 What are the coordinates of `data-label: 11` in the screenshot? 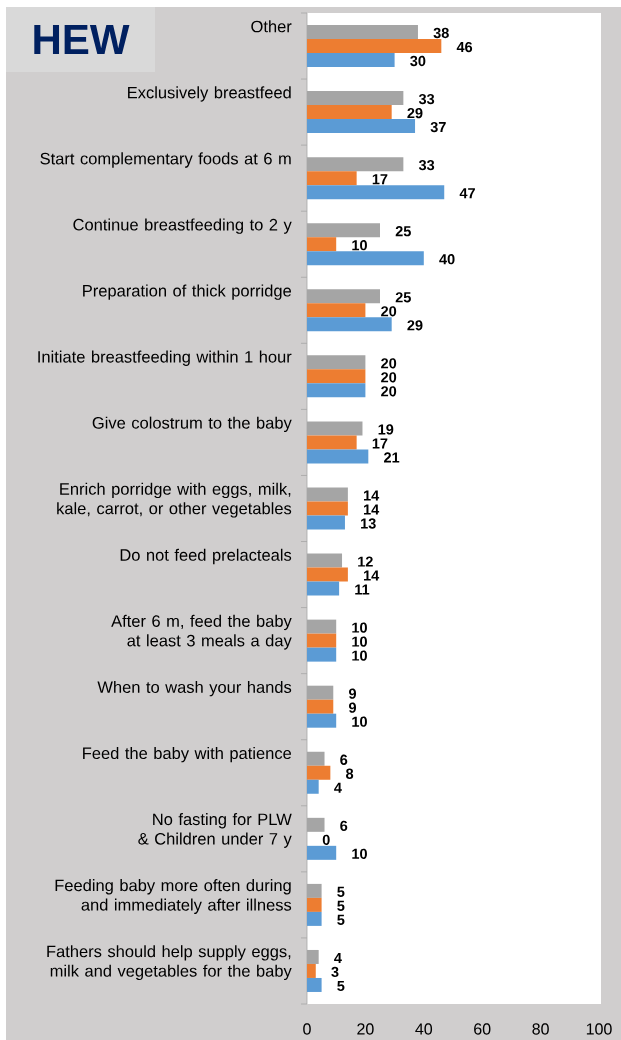 It's located at (362, 589).